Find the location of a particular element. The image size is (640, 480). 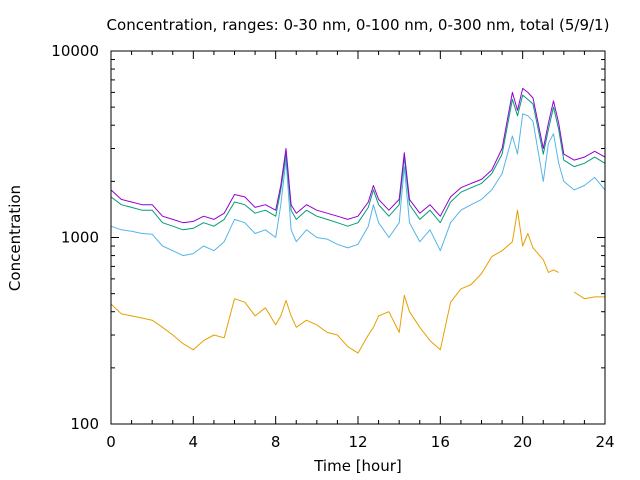

x-tick-label: 8 is located at coordinates (276, 442).